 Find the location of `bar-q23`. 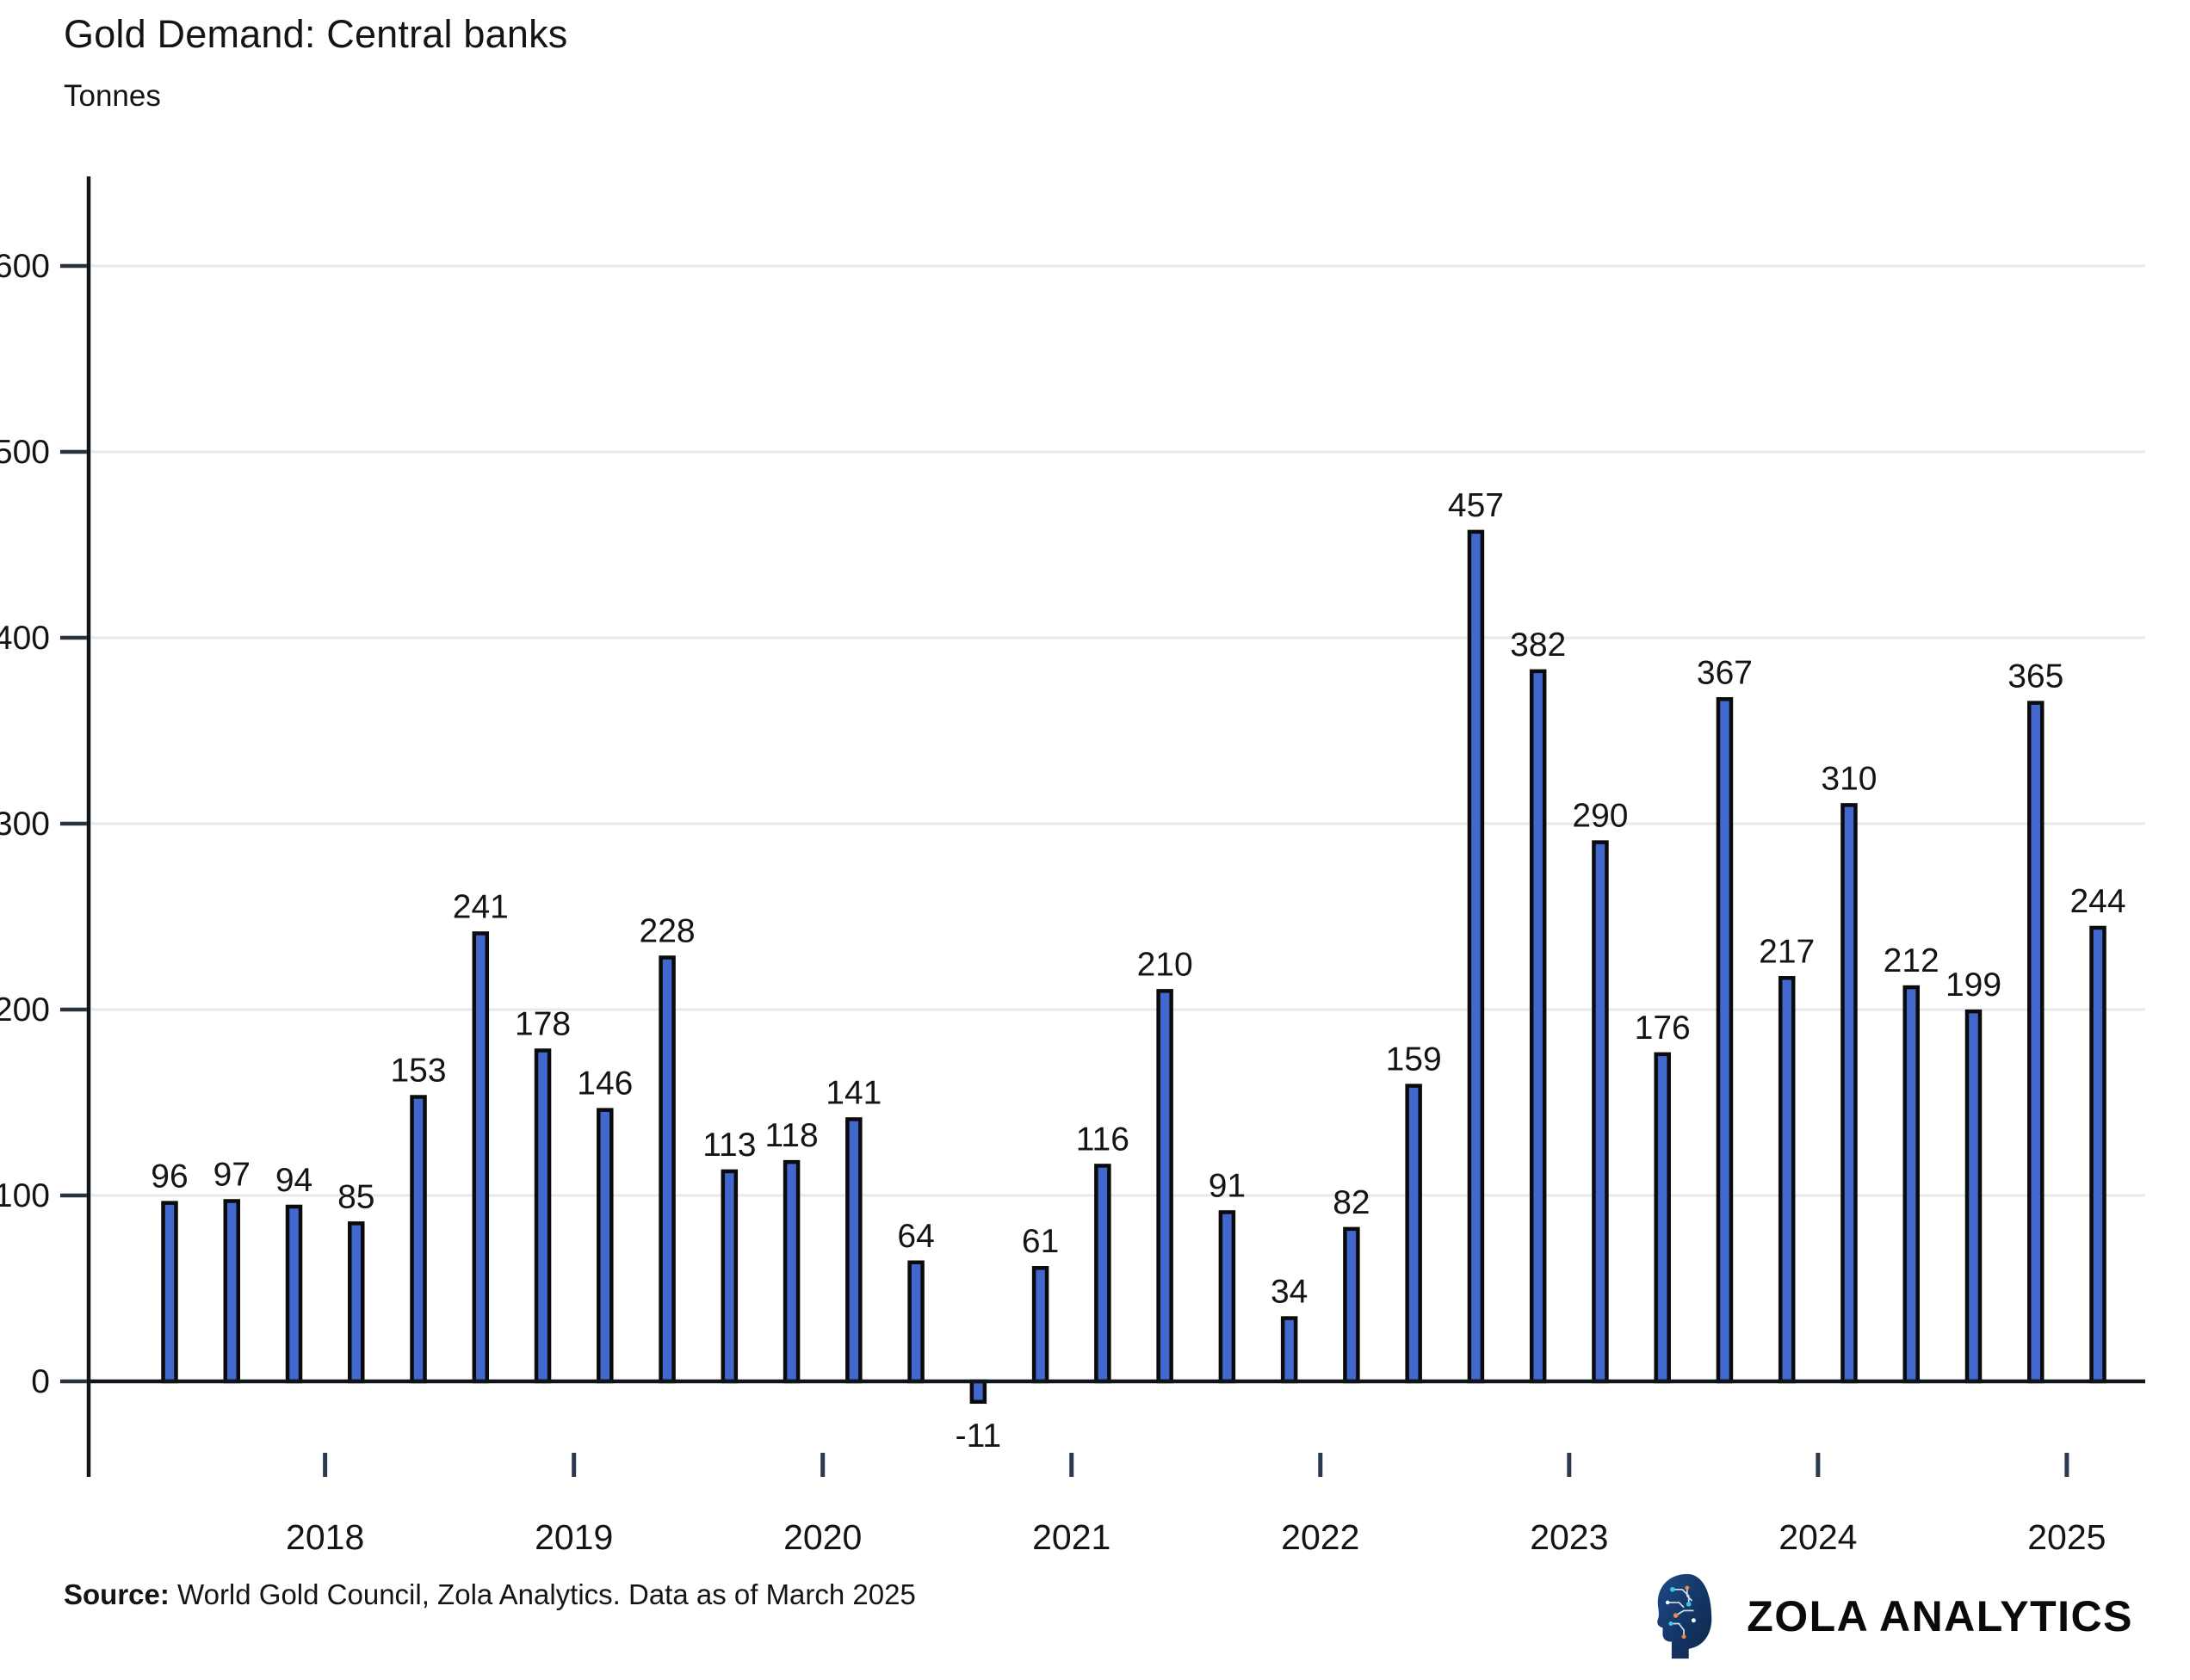

bar-q23 is located at coordinates (1538, 1026).